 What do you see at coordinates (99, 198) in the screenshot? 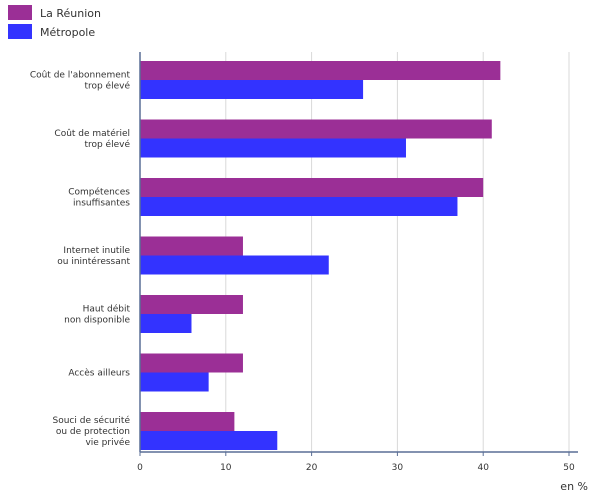
I see `category-label: Compétences insuffisantes` at bounding box center [99, 198].